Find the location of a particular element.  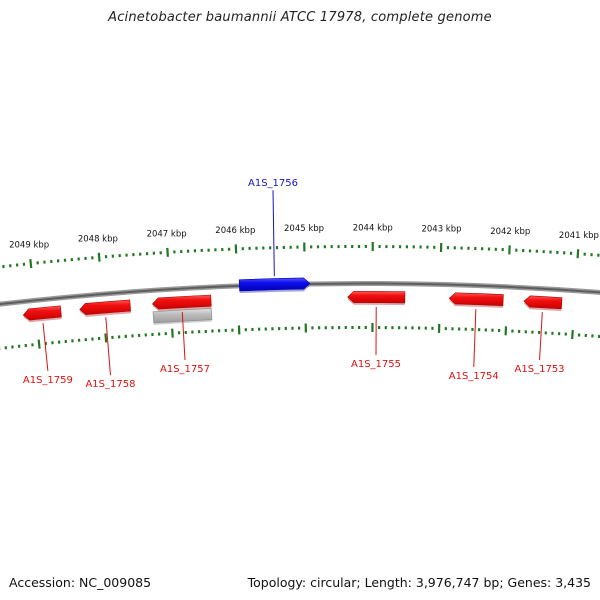

gene-label: A1S_1759 is located at coordinates (48, 380).